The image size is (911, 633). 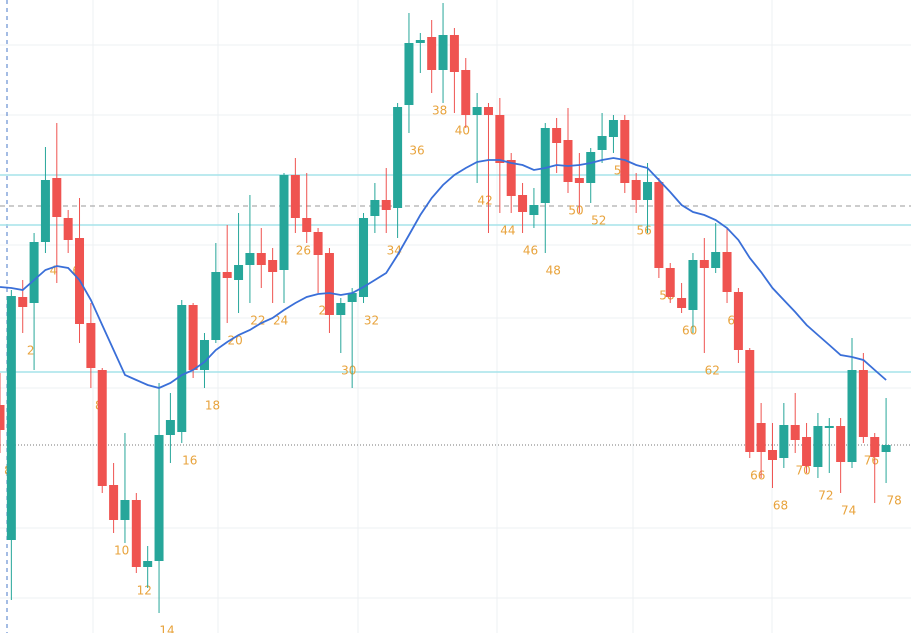 What do you see at coordinates (825, 496) in the screenshot?
I see `candle-label: 72` at bounding box center [825, 496].